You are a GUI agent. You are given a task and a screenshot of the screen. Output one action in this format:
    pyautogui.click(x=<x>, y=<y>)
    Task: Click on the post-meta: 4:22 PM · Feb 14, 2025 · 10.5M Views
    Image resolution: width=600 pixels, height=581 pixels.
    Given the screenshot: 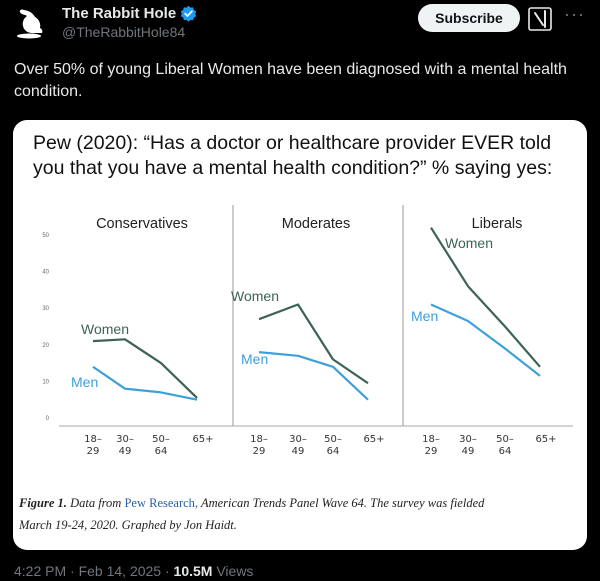 What is the action you would take?
    pyautogui.click(x=133, y=571)
    